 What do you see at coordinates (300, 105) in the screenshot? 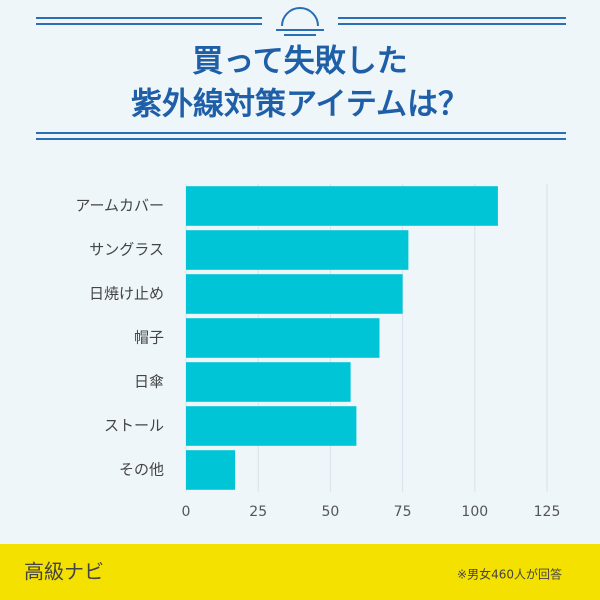
I see `chart-title: 紫外線対策アイテムは？` at bounding box center [300, 105].